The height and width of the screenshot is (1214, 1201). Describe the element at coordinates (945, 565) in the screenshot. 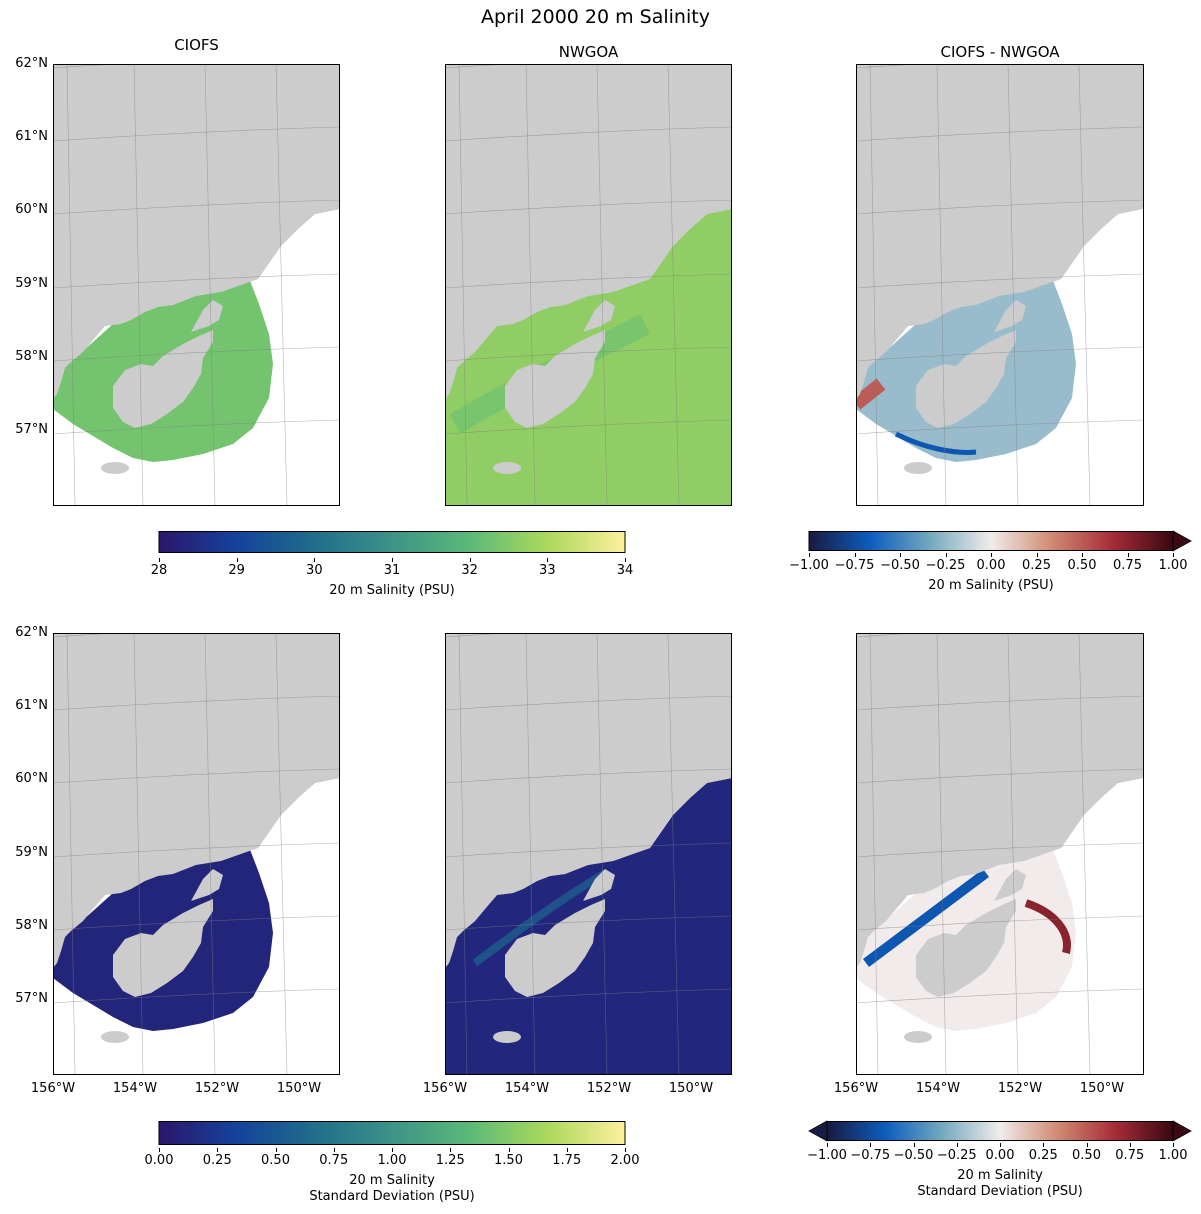

I see `colorbar-tick-label: −0.25` at that location.